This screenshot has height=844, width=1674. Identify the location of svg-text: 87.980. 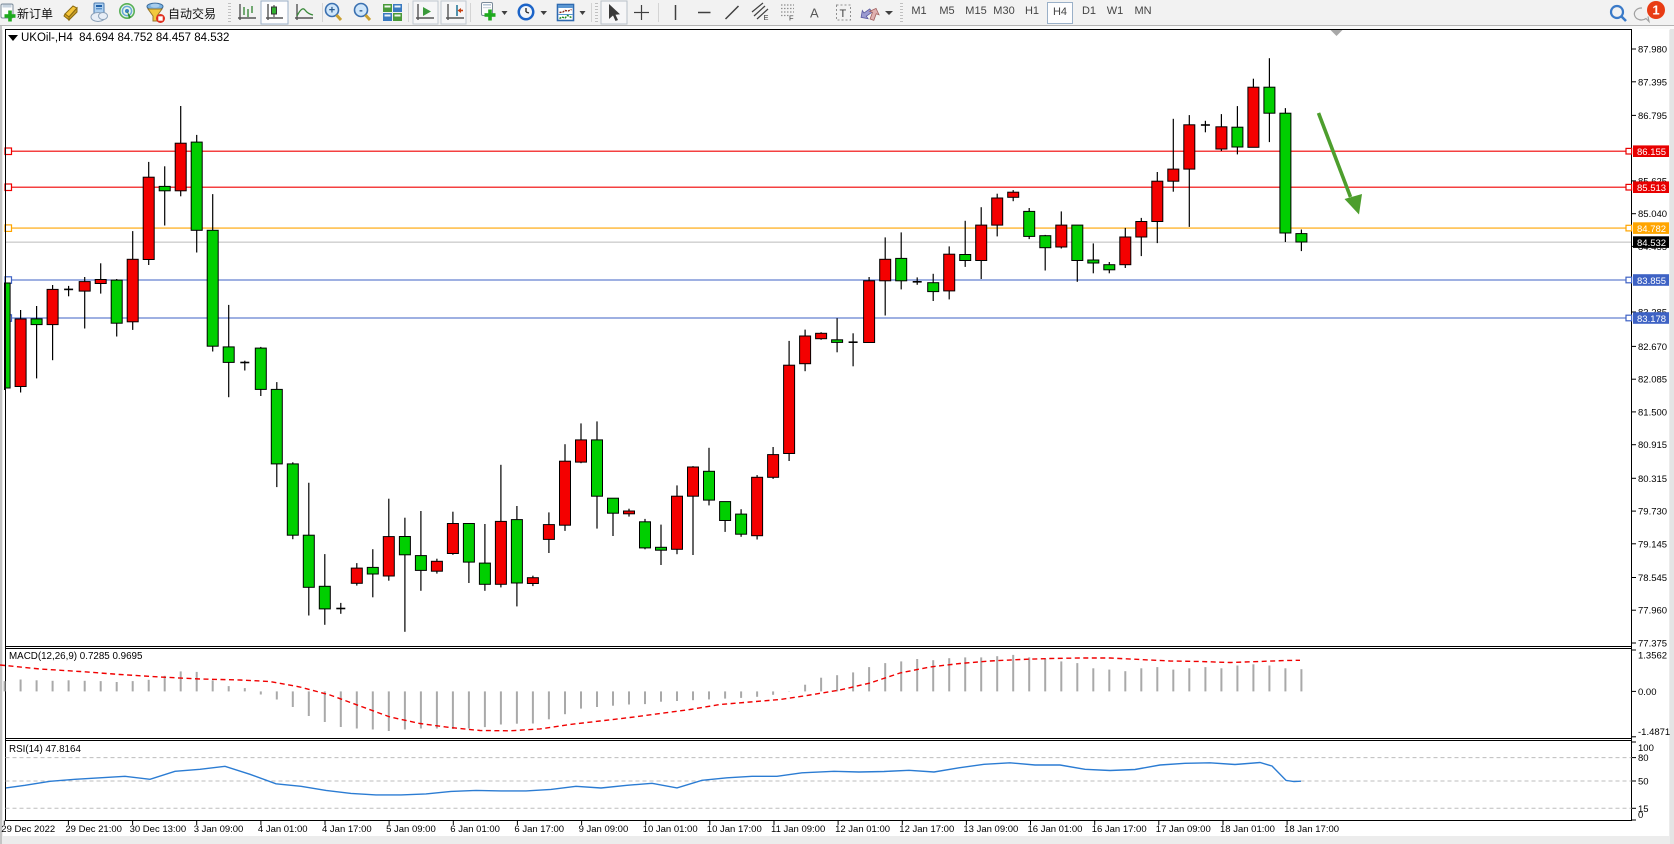
(1652, 50).